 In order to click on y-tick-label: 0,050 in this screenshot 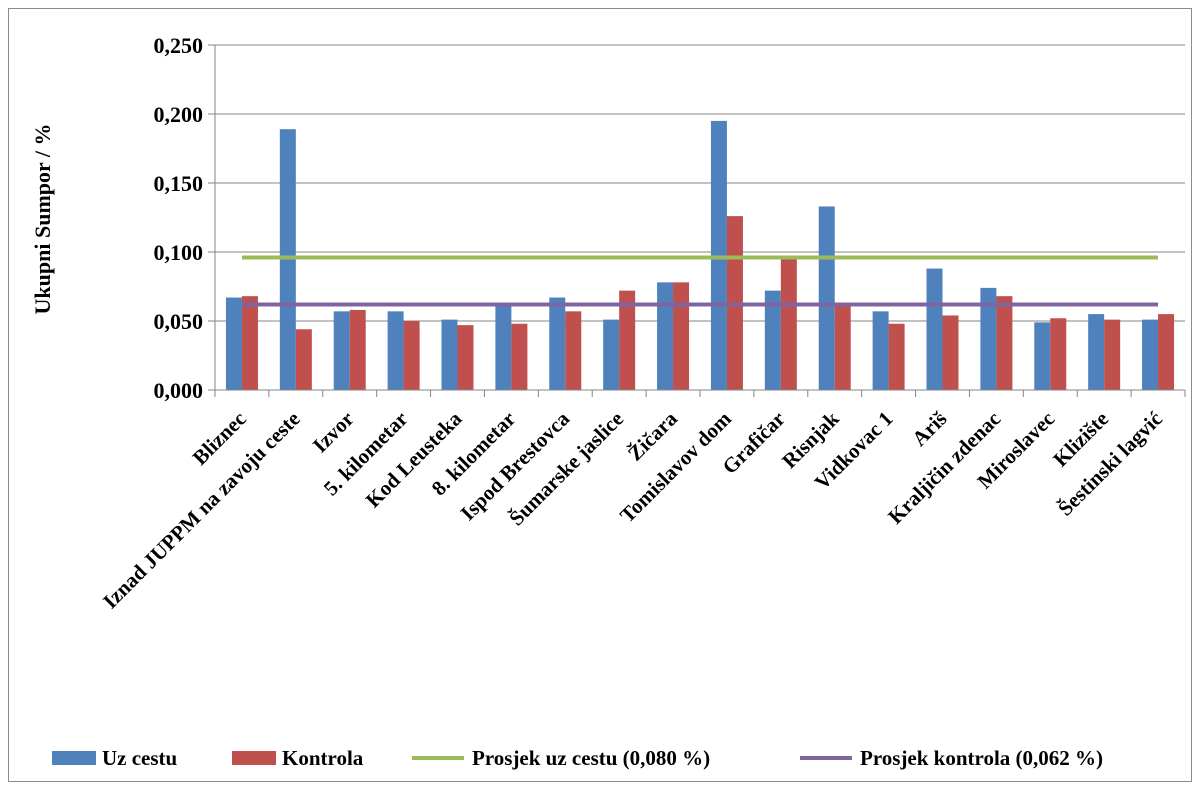, I will do `click(179, 321)`.